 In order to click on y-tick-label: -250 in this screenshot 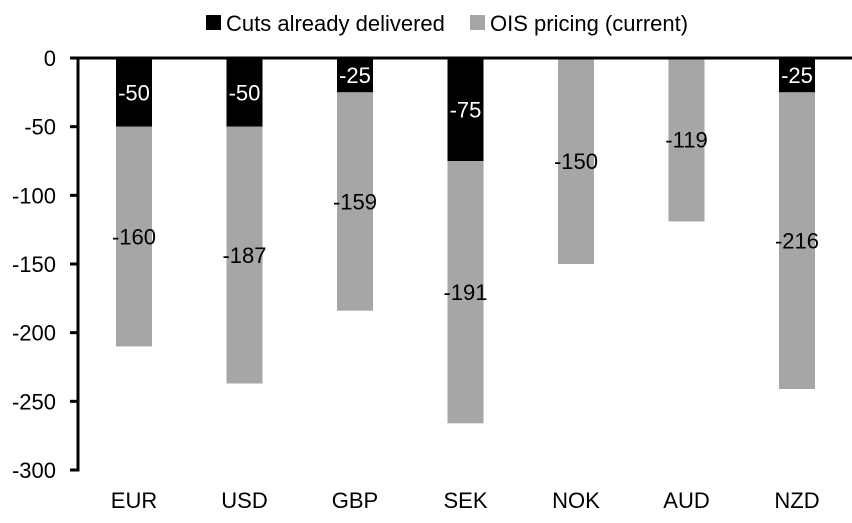, I will do `click(34, 401)`.